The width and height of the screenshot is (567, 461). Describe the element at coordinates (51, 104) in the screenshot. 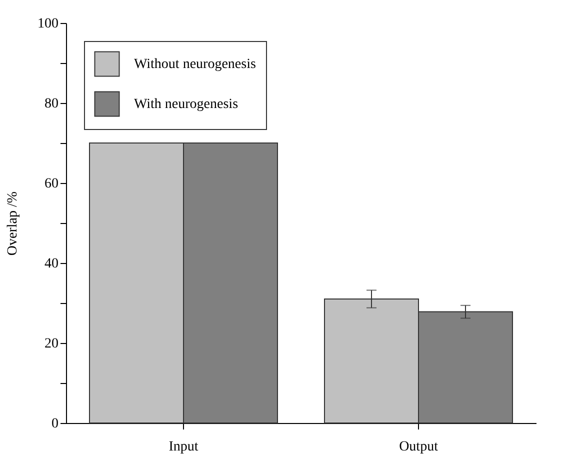

I see `y-tick-label: 80` at that location.